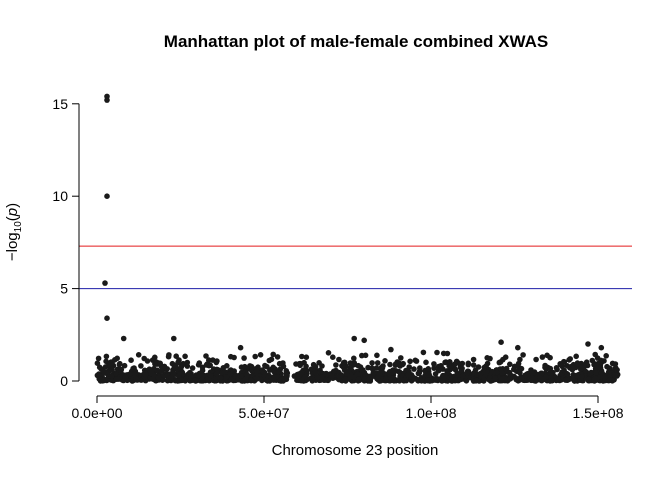 Image resolution: width=672 pixels, height=480 pixels. I want to click on y-tick-label: 0, so click(64, 381).